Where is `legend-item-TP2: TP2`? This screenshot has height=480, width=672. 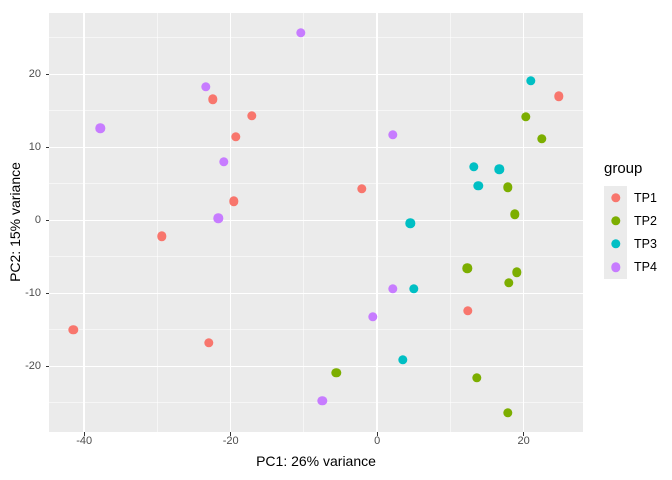 legend-item-TP2: TP2 is located at coordinates (630, 221).